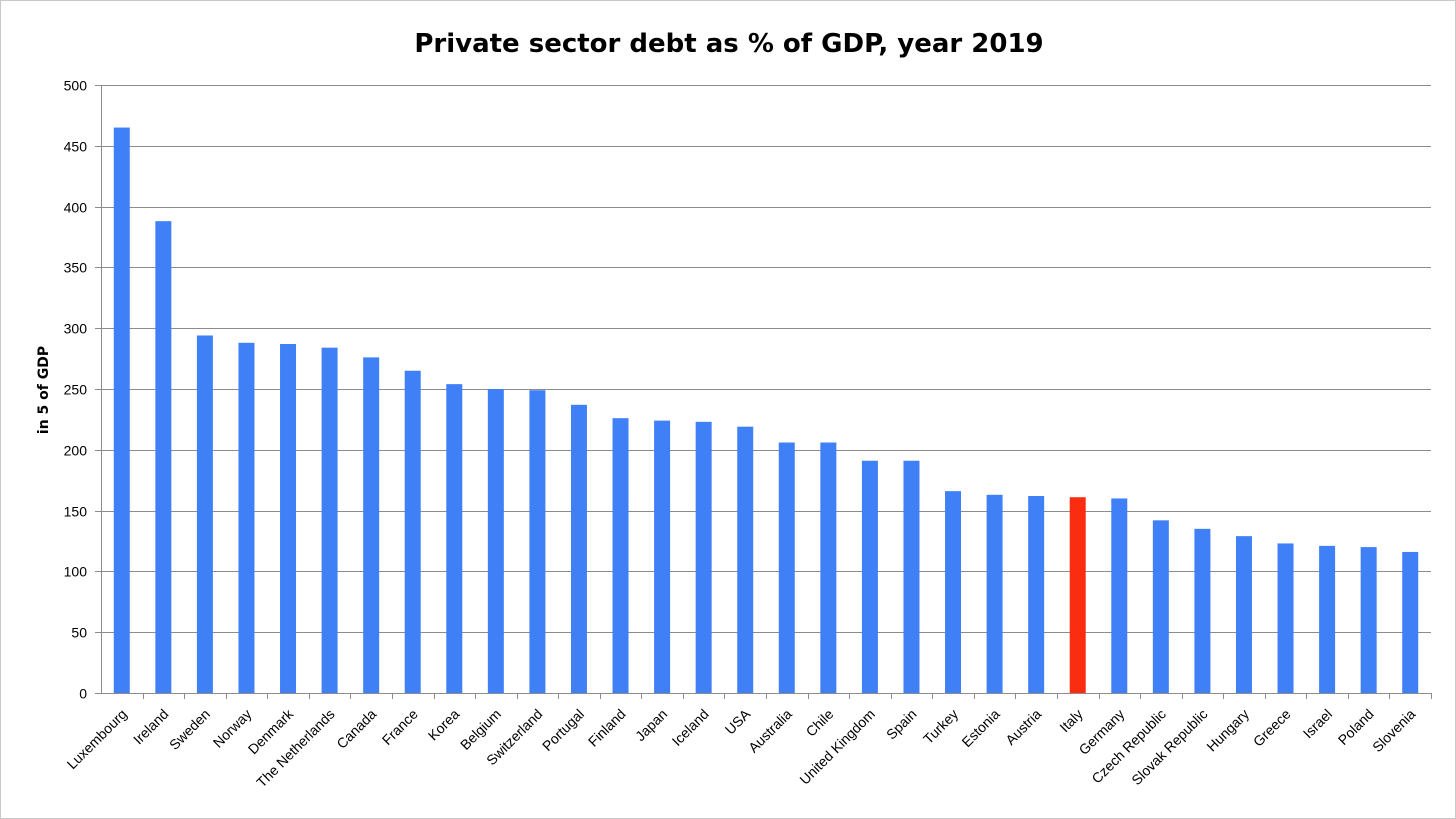 The width and height of the screenshot is (1456, 819). I want to click on y-tick-label: 350, so click(76, 268).